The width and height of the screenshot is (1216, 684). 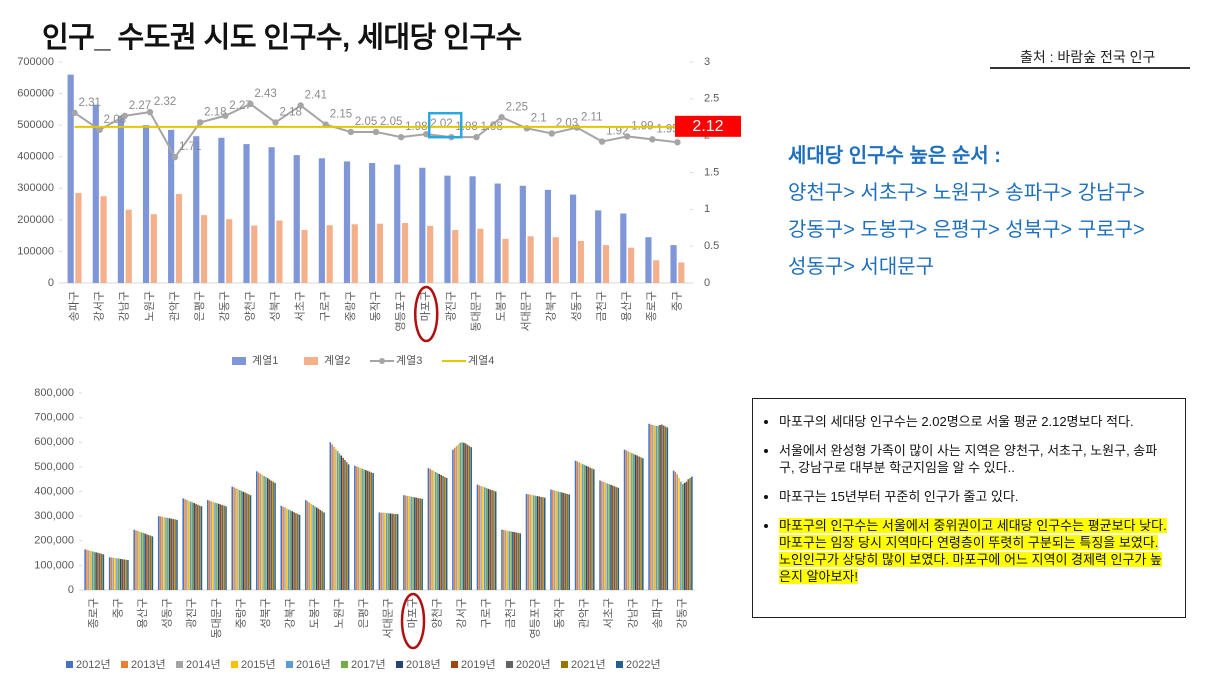 I want to click on y2-tick-label: 2.5, so click(x=711, y=99).